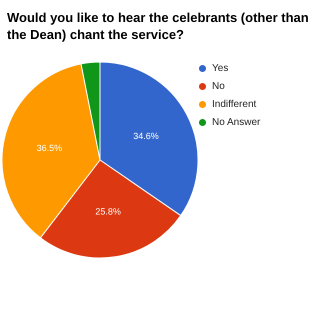 The width and height of the screenshot is (320, 320). I want to click on data-label: 25.8%, so click(108, 211).